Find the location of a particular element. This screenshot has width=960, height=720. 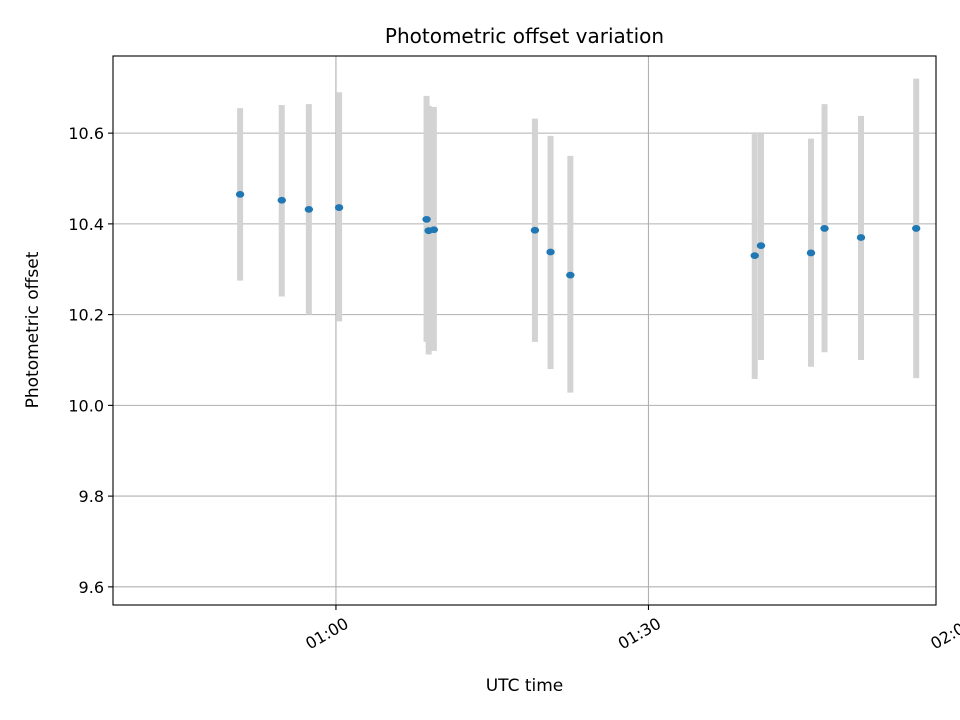

y-axis-label: Photometric offset is located at coordinates (33, 329).